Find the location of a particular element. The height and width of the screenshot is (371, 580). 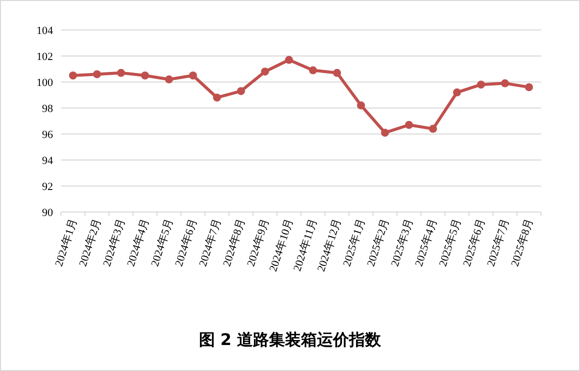

x-tick-label: 2025年1月 is located at coordinates (354, 242).